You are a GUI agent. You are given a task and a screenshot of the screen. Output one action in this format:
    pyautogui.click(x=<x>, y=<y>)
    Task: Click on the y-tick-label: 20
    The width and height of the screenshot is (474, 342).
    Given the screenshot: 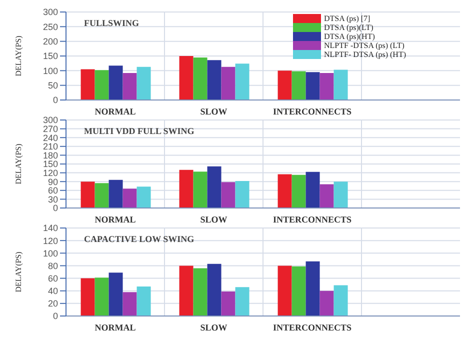 What is the action you would take?
    pyautogui.click(x=53, y=303)
    